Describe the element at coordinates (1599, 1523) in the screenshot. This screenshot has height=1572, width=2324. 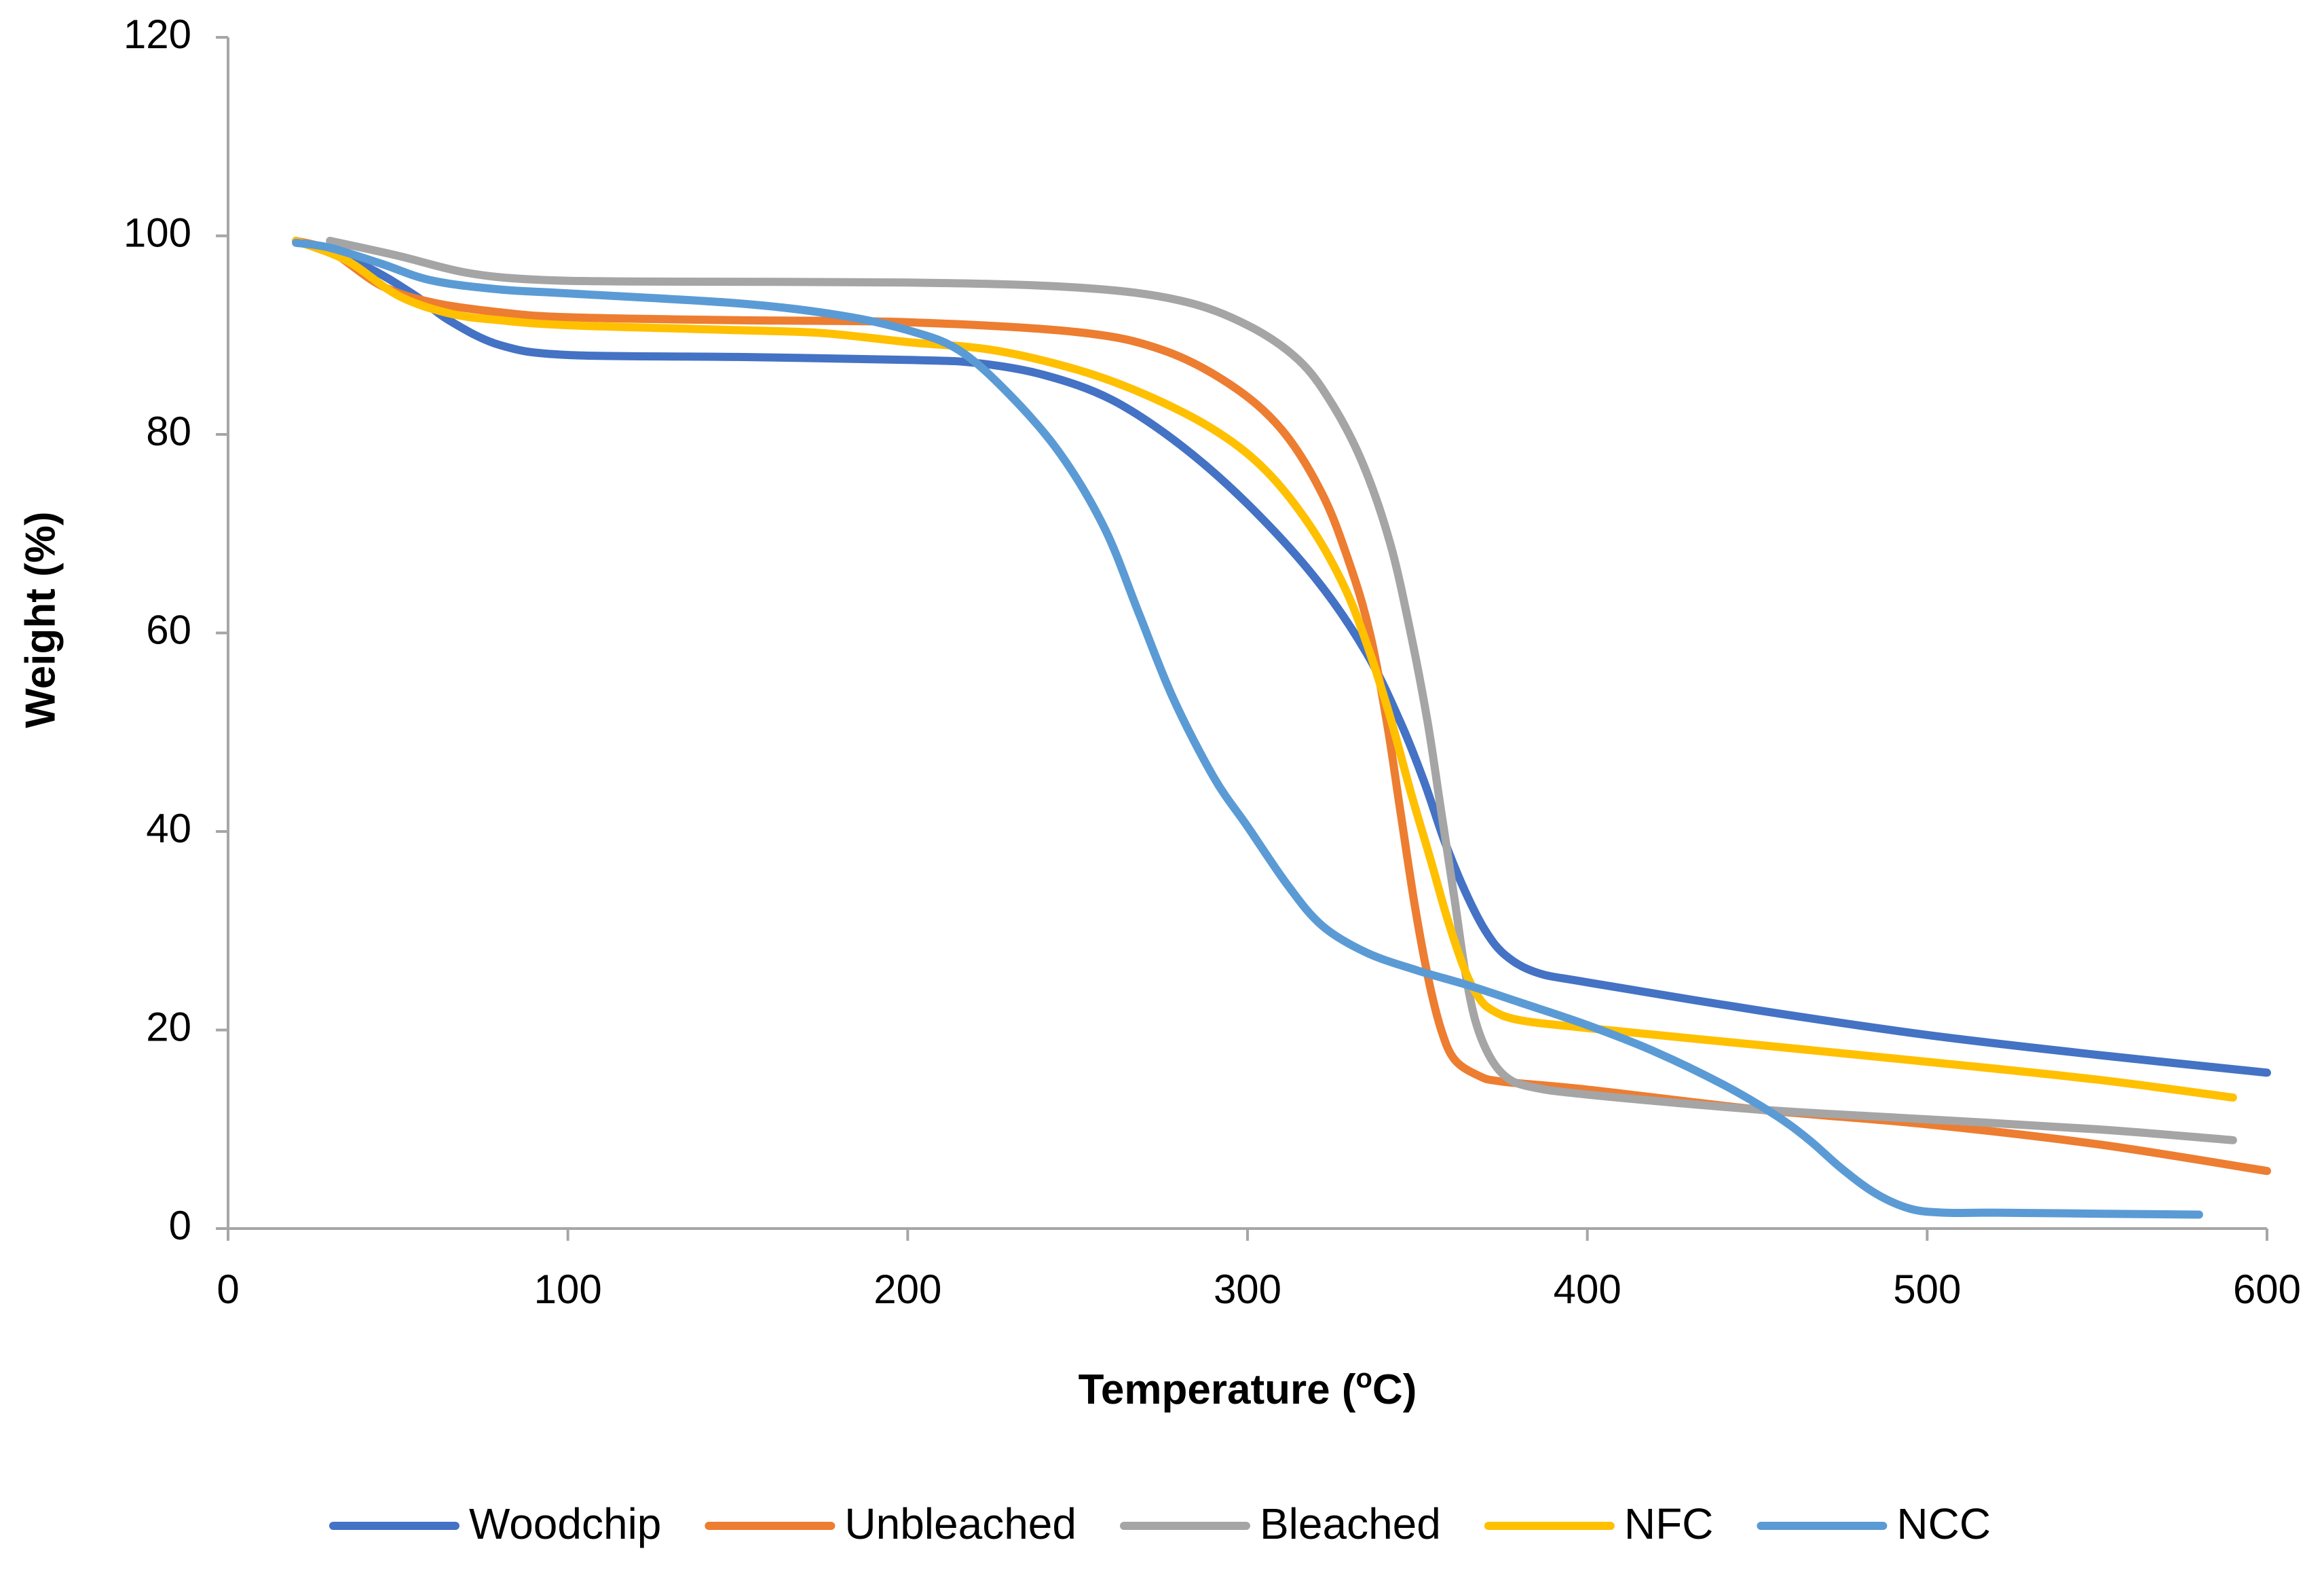
I see `legend-item-nfc: NFC` at that location.